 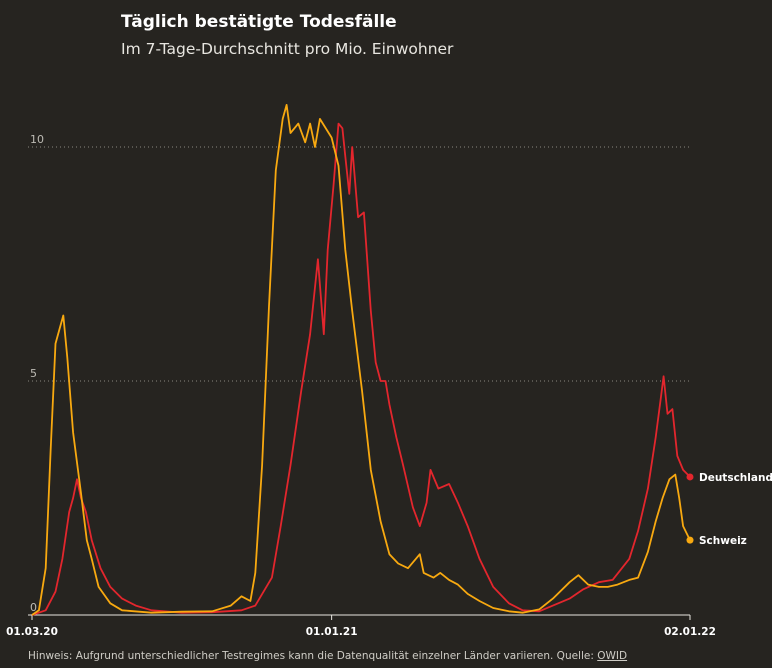 I want to click on series-label-schweiz: Schweiz, so click(x=723, y=541).